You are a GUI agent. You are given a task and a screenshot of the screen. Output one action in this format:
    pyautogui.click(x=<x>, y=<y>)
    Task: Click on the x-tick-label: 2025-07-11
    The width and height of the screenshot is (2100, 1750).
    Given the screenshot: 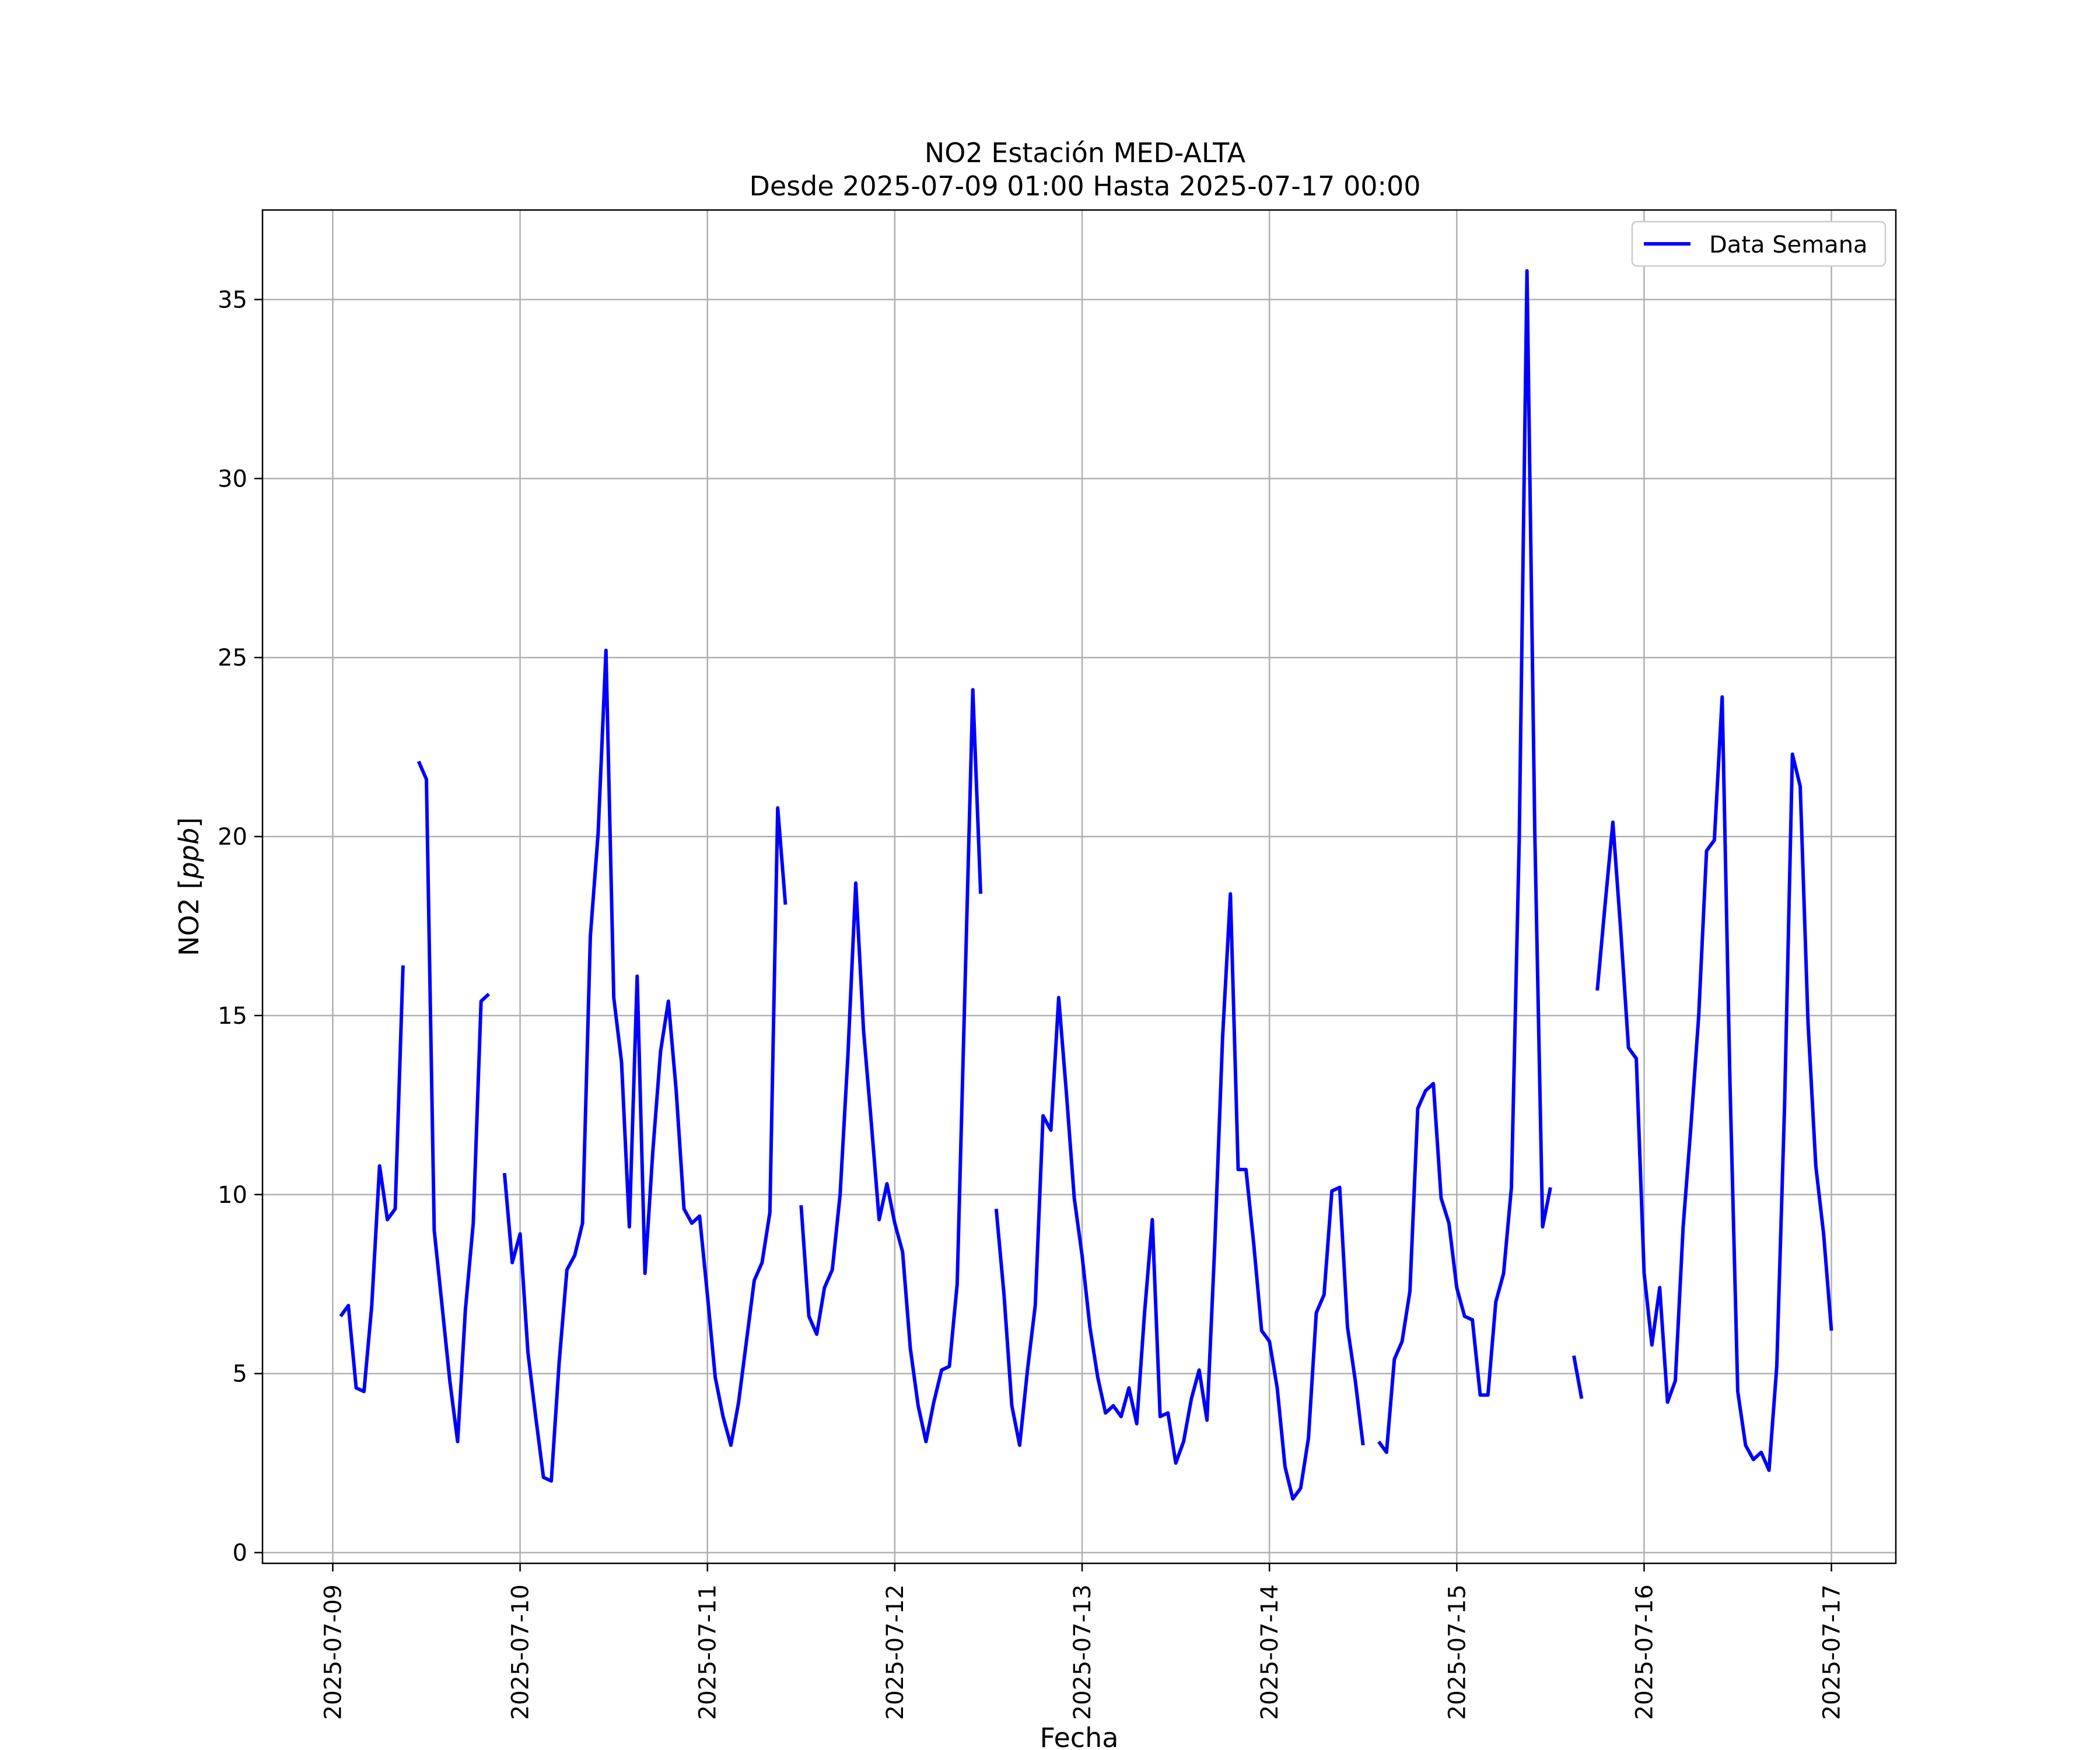 What is the action you would take?
    pyautogui.click(x=708, y=1652)
    